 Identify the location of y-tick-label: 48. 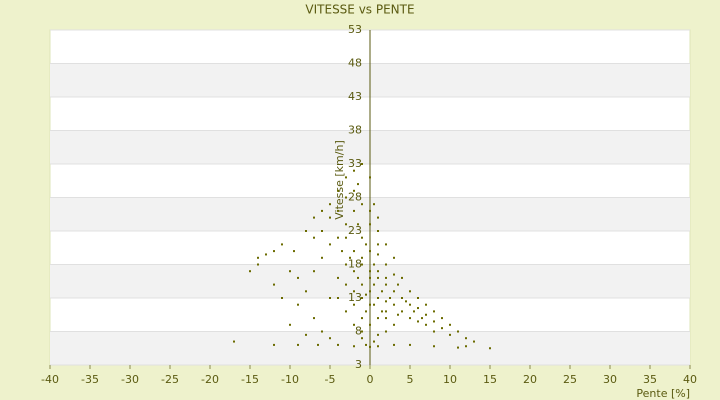
(355, 63).